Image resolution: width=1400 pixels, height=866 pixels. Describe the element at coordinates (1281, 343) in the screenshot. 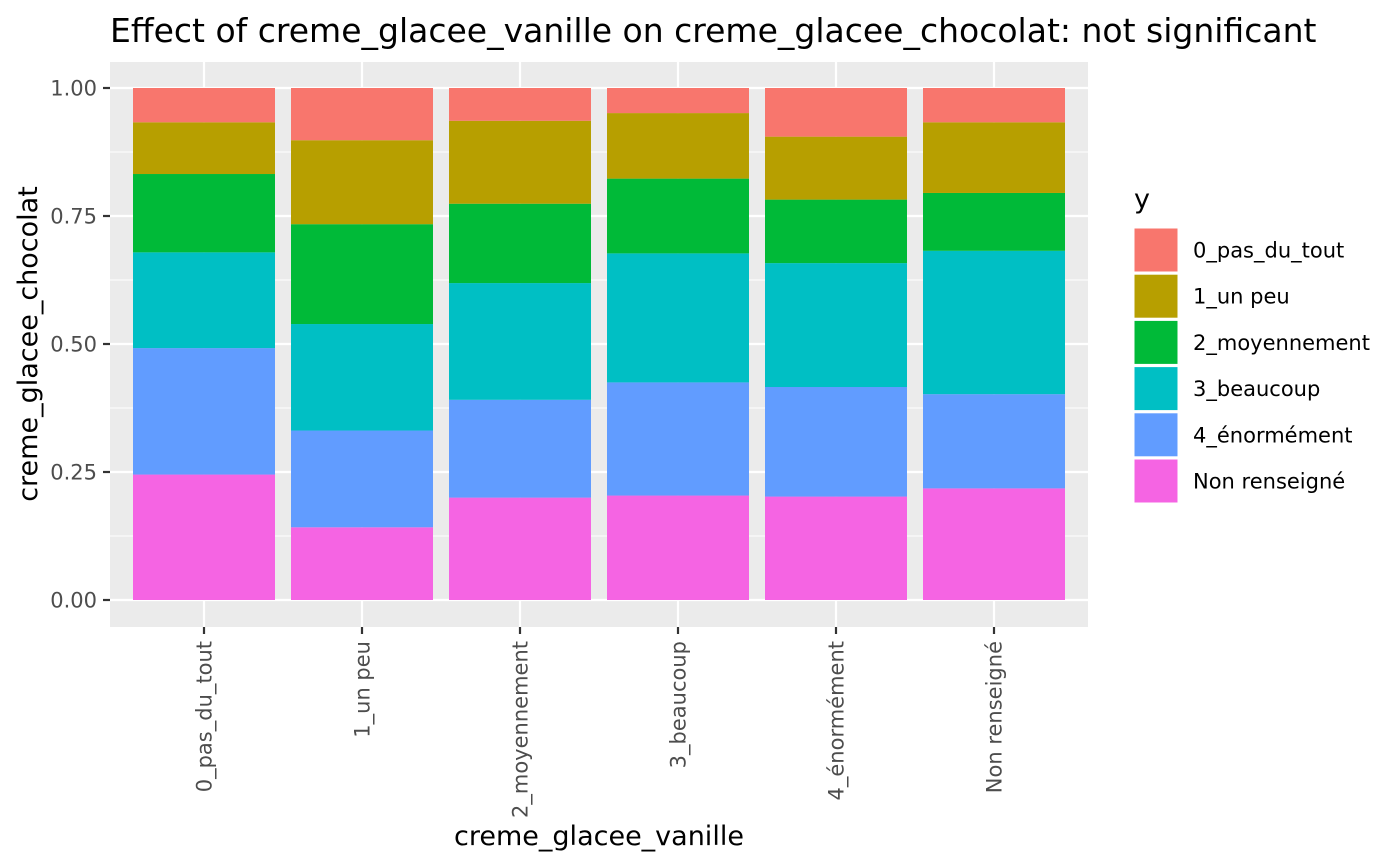

I see `legend-label-2-moyennement: 2_moyennement` at that location.